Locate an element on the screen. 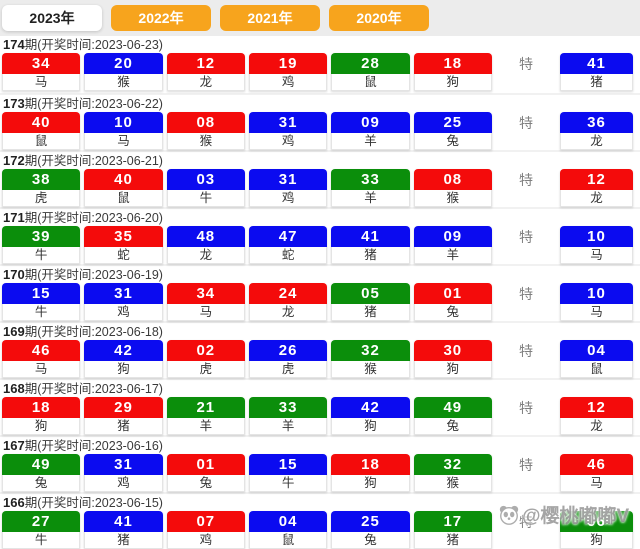  year-tab-2023: 2023年 is located at coordinates (52, 18).